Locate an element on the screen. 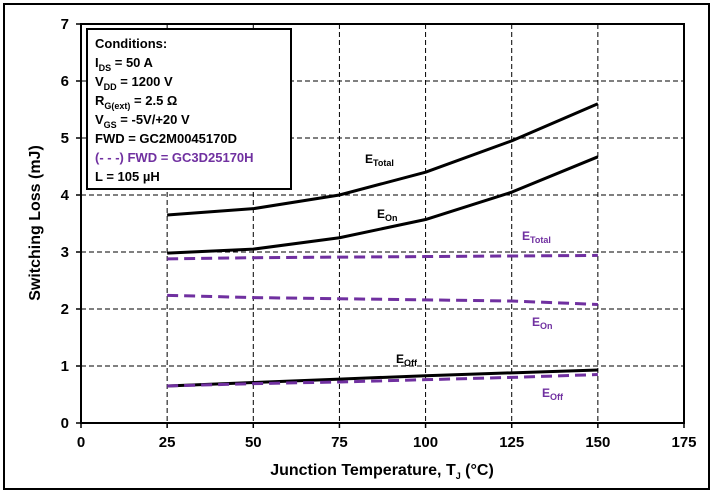  x-tick-label: 50 is located at coordinates (253, 442).